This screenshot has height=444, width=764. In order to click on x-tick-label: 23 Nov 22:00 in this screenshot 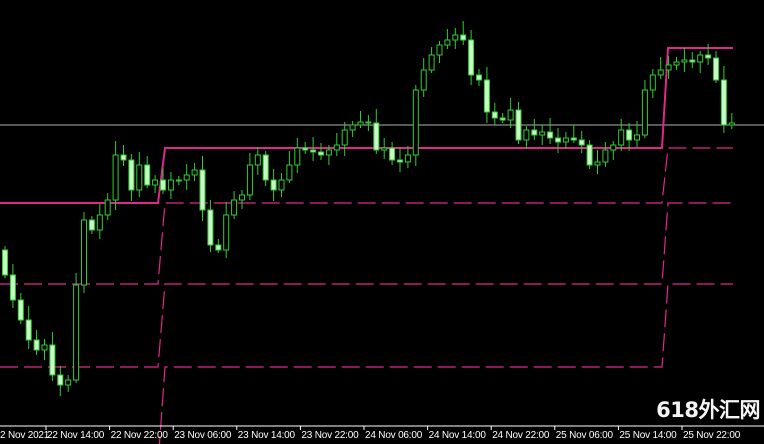, I will do `click(330, 435)`.